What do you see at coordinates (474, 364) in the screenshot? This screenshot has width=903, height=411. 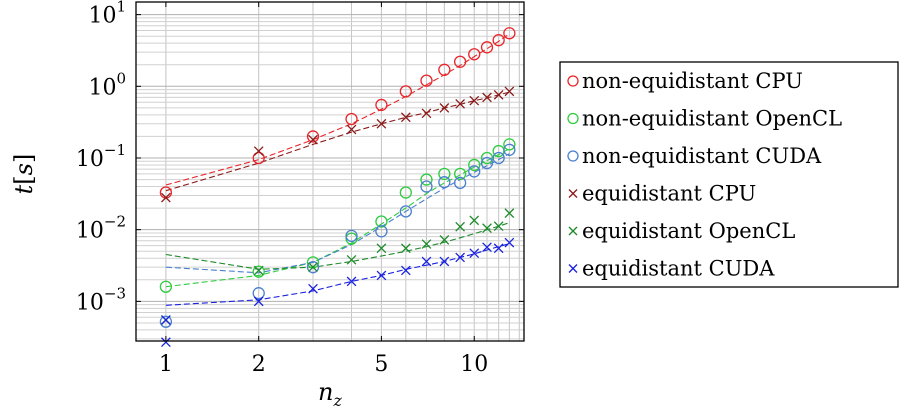 I see `x-tick-label: 10` at bounding box center [474, 364].